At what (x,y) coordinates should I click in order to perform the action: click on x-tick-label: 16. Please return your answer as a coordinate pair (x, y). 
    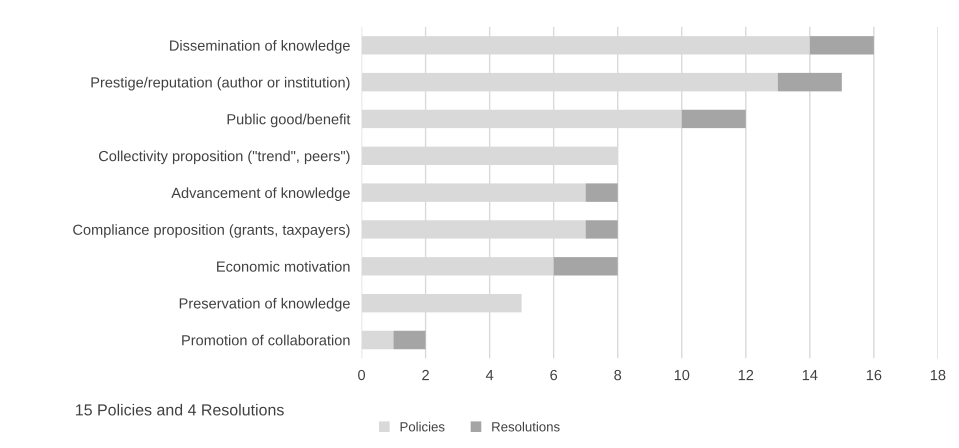
    Looking at the image, I should click on (874, 375).